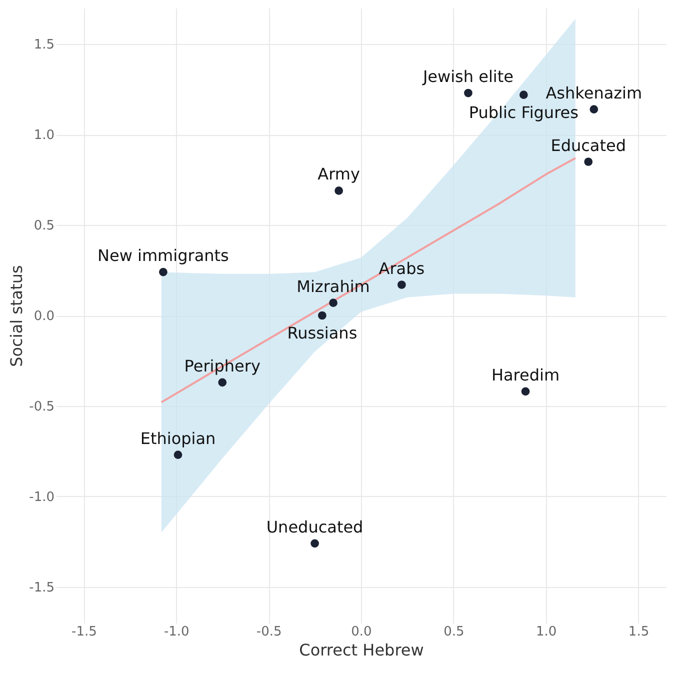  What do you see at coordinates (178, 438) in the screenshot?
I see `annotation: Ethiopian` at bounding box center [178, 438].